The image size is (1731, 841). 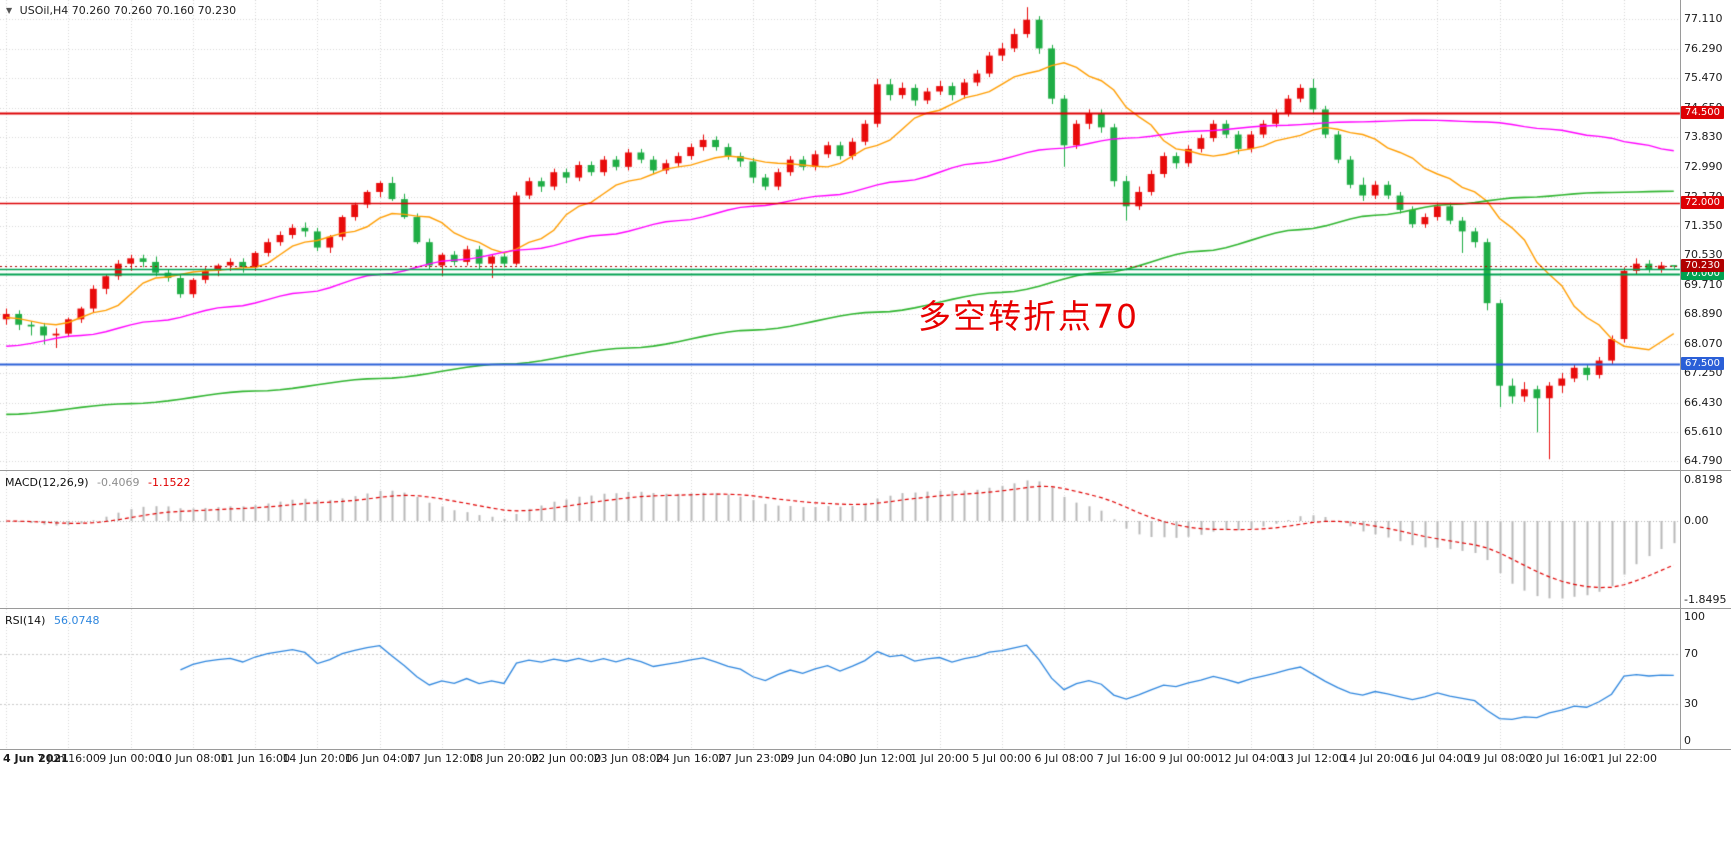 I want to click on macd-main-value: -0.4069, so click(x=118, y=482).